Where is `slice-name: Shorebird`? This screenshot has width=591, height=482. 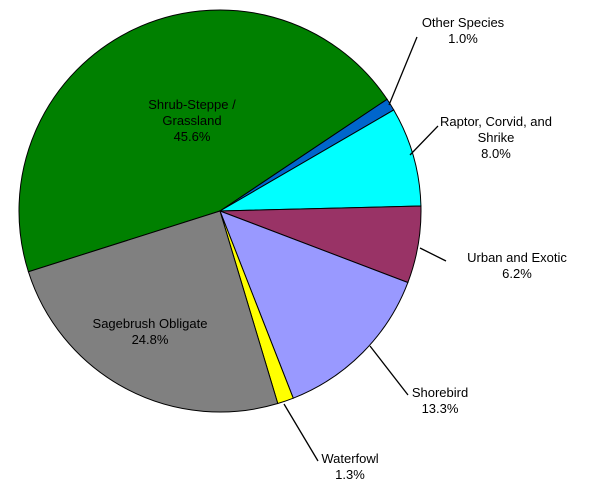
slice-name: Shorebird is located at coordinates (440, 392).